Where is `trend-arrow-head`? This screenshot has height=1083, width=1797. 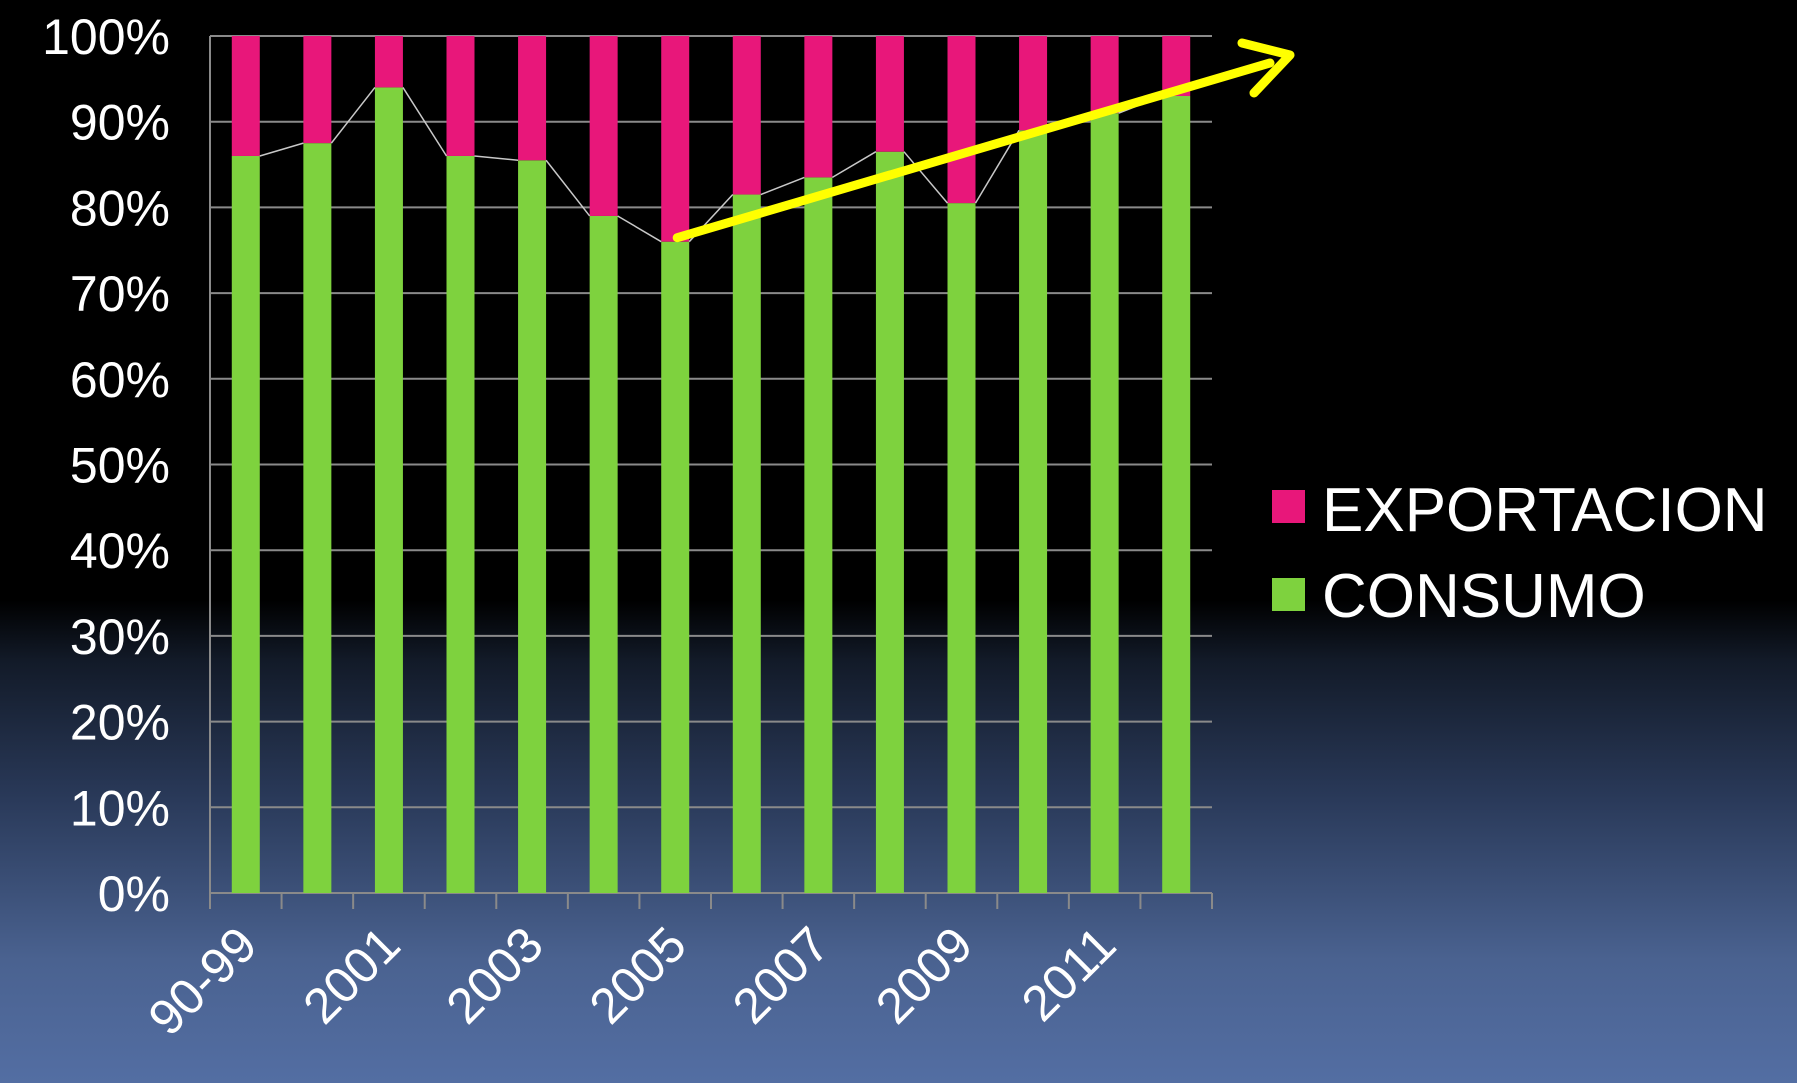 trend-arrow-head is located at coordinates (1266, 68).